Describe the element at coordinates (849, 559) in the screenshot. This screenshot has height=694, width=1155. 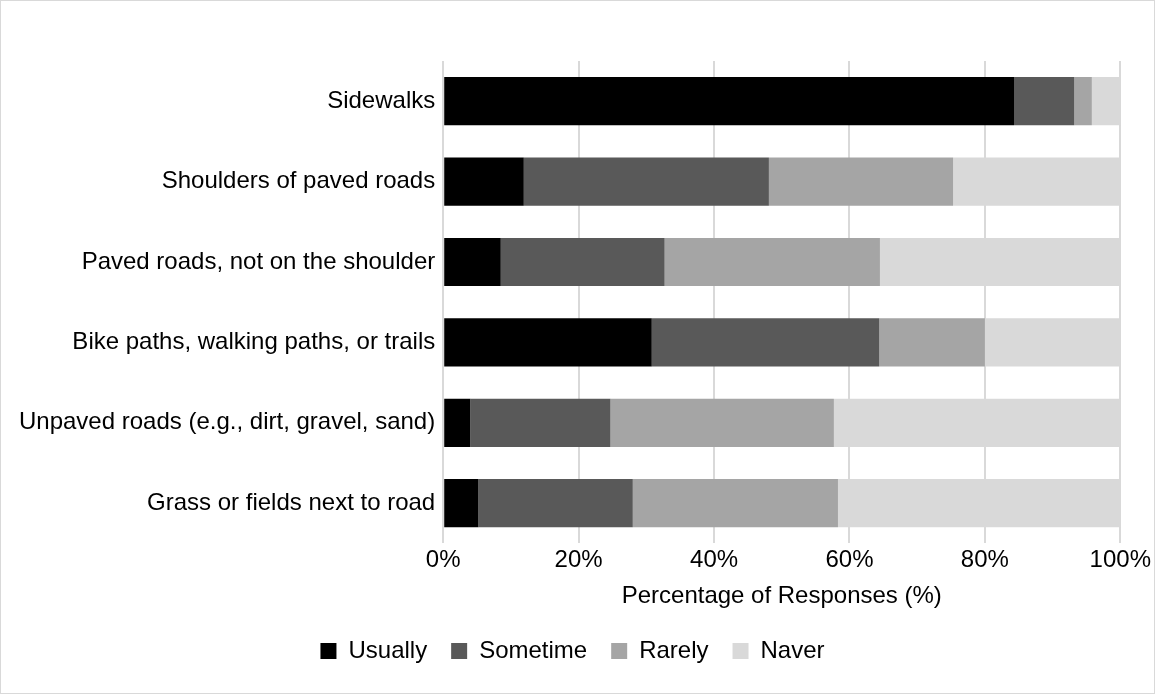
I see `x-tick-label: 60%` at that location.